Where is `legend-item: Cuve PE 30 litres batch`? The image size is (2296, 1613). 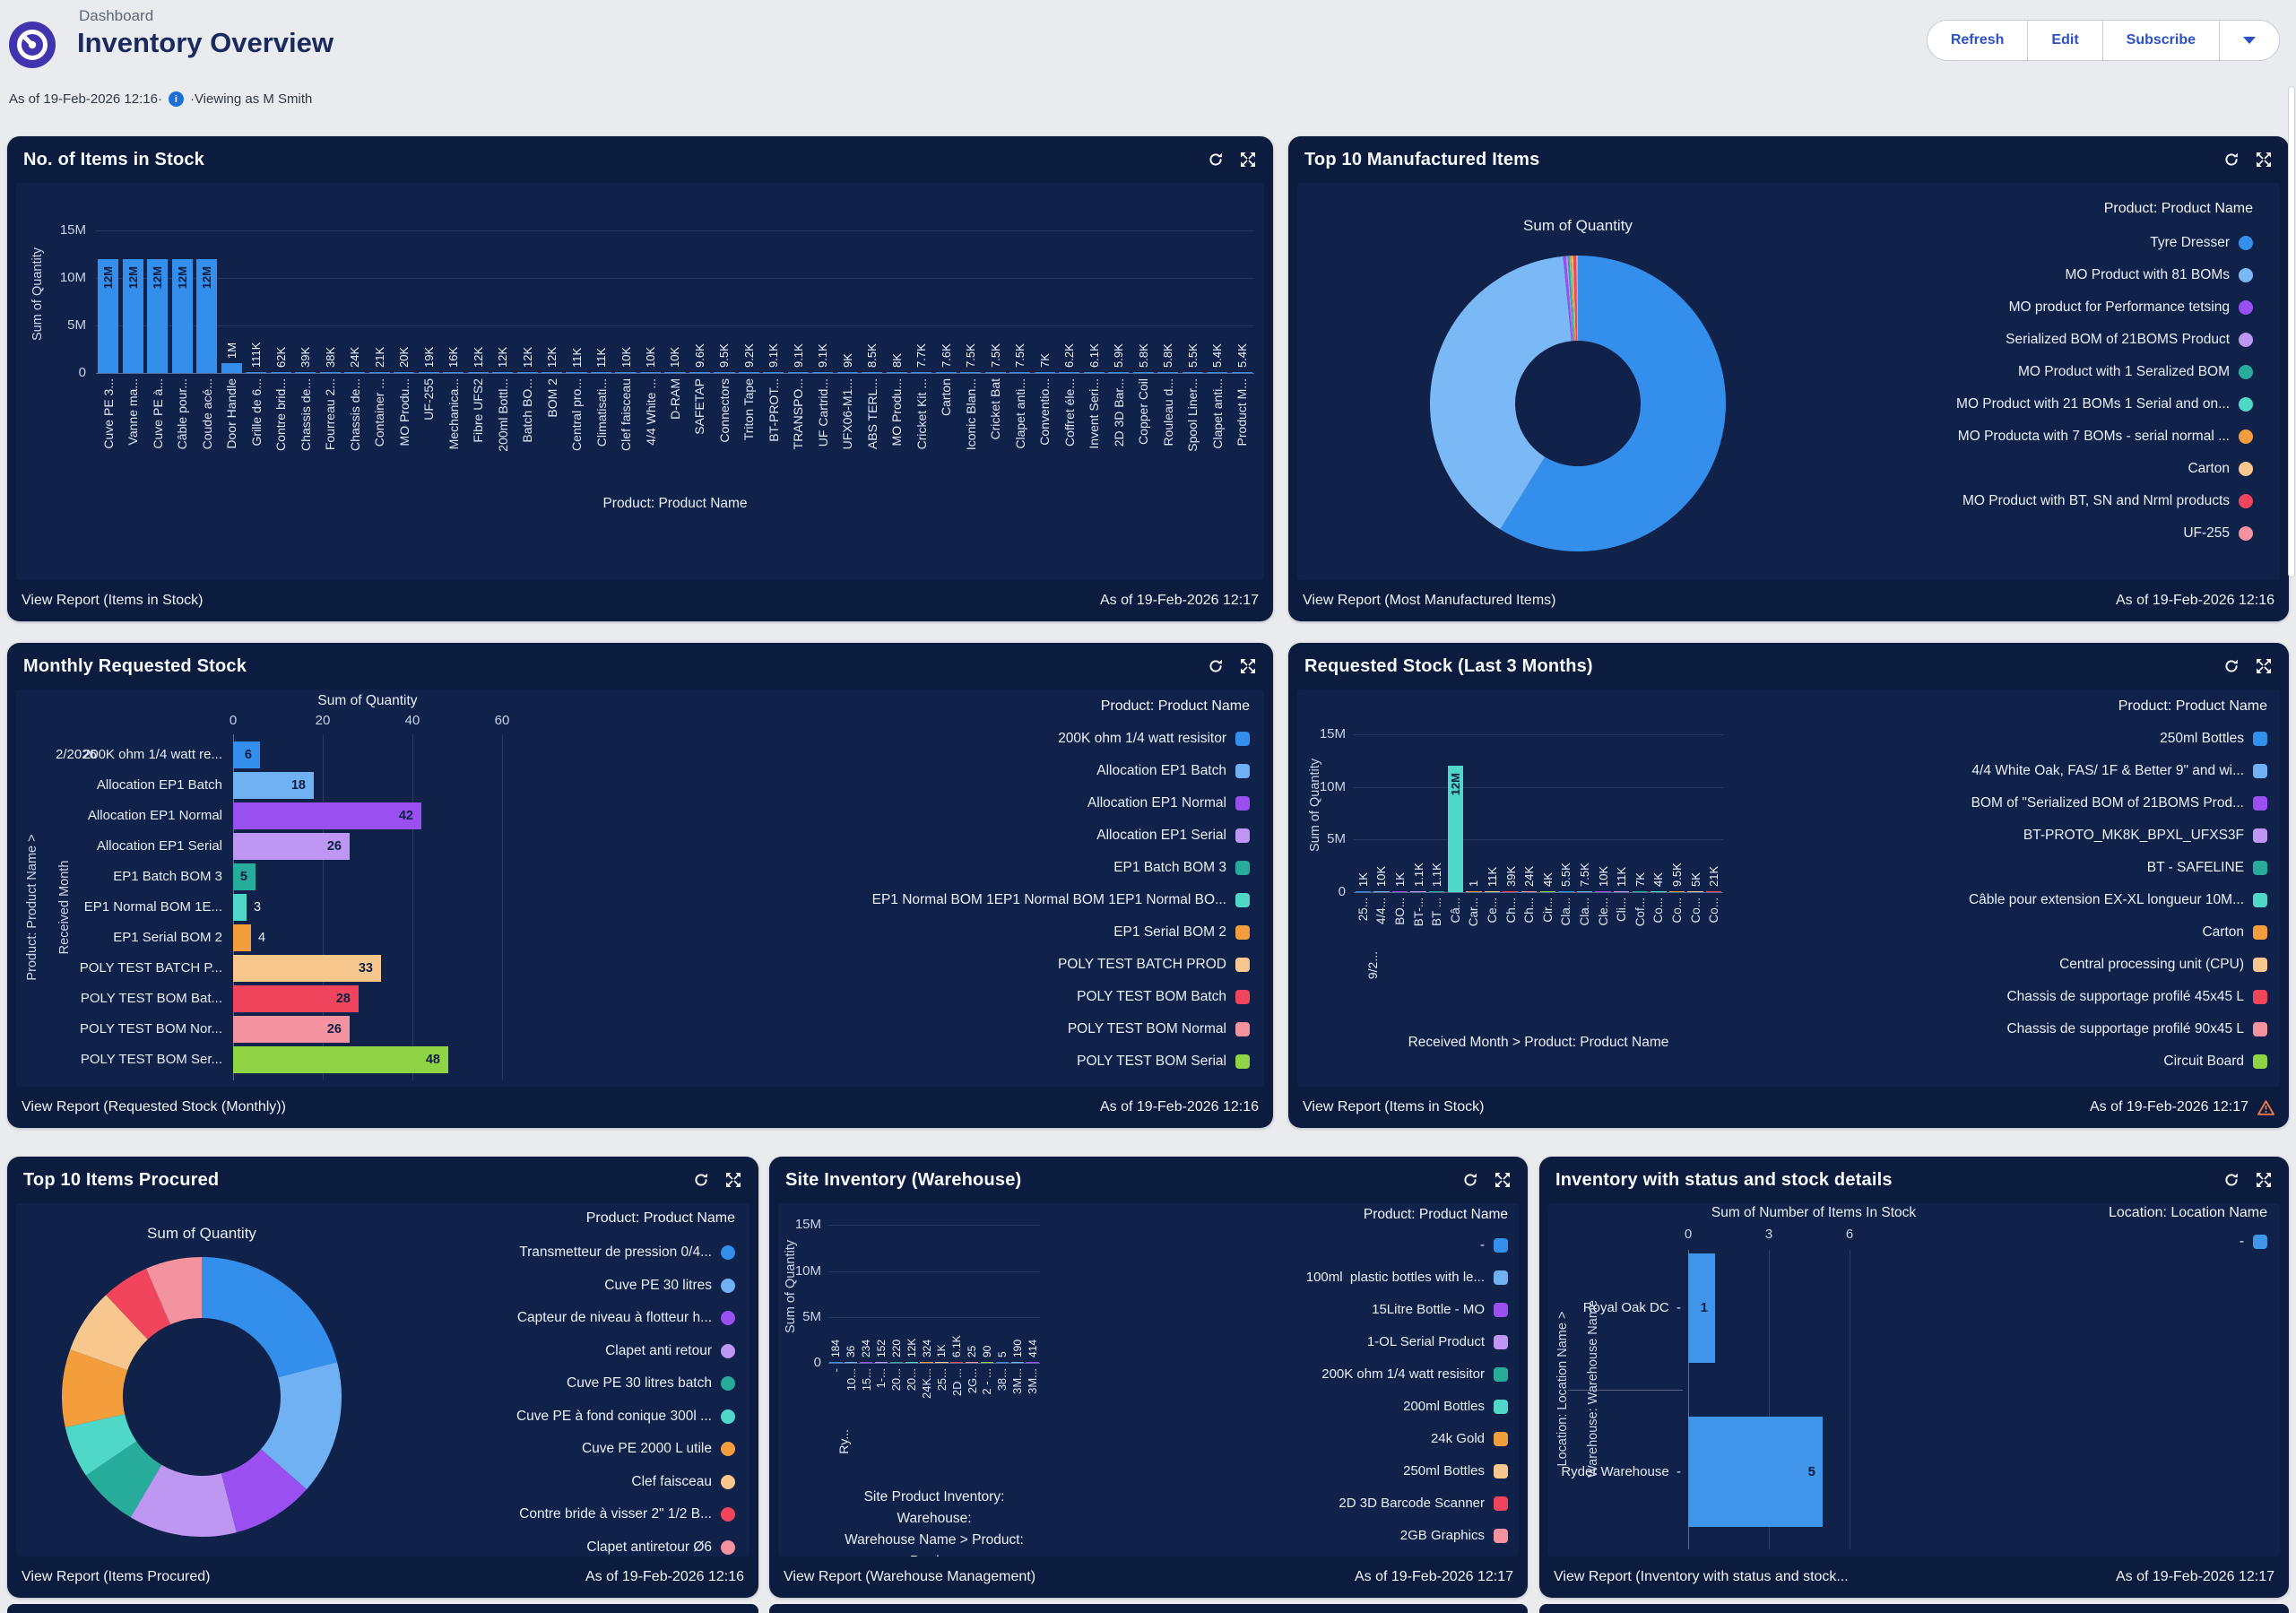 legend-item: Cuve PE 30 litres batch is located at coordinates (651, 1383).